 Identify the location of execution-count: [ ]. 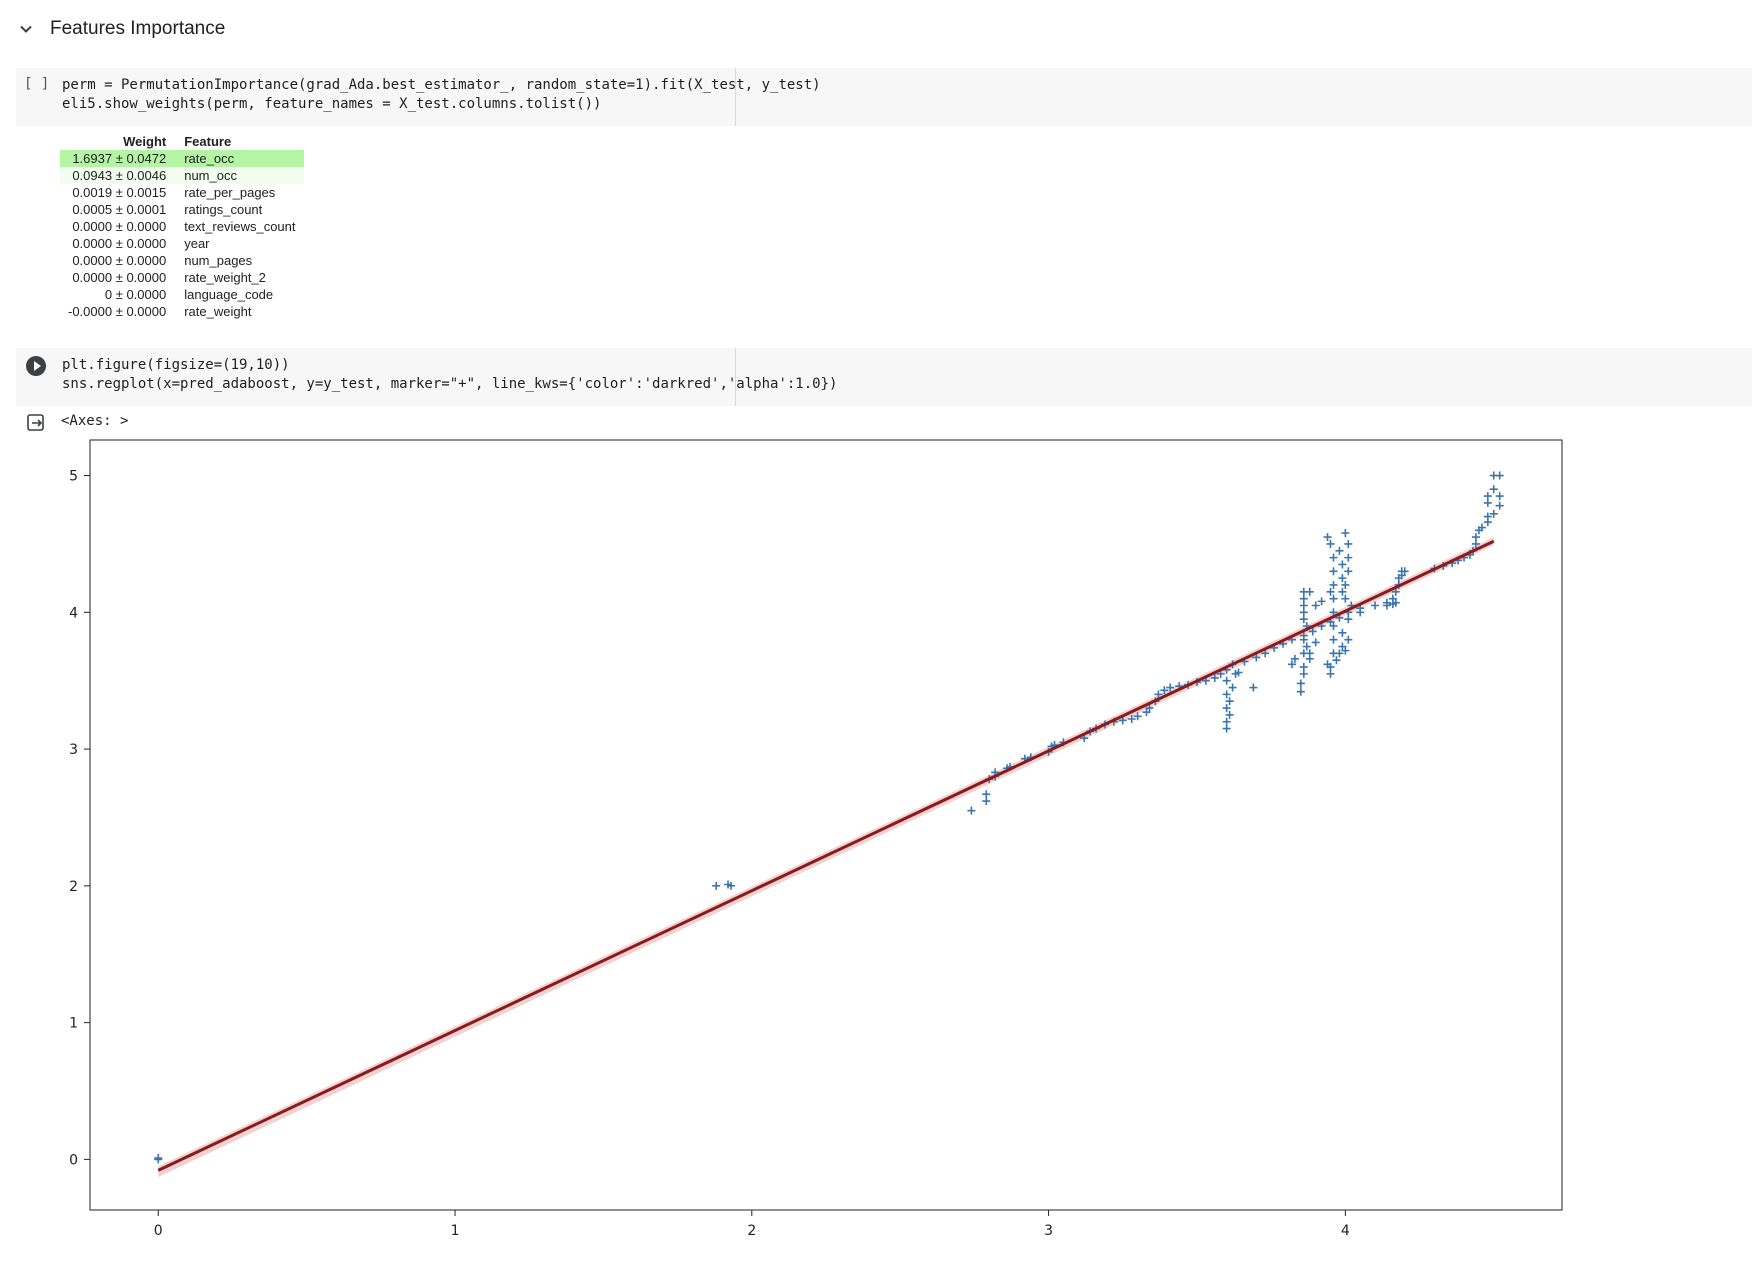
(37, 84).